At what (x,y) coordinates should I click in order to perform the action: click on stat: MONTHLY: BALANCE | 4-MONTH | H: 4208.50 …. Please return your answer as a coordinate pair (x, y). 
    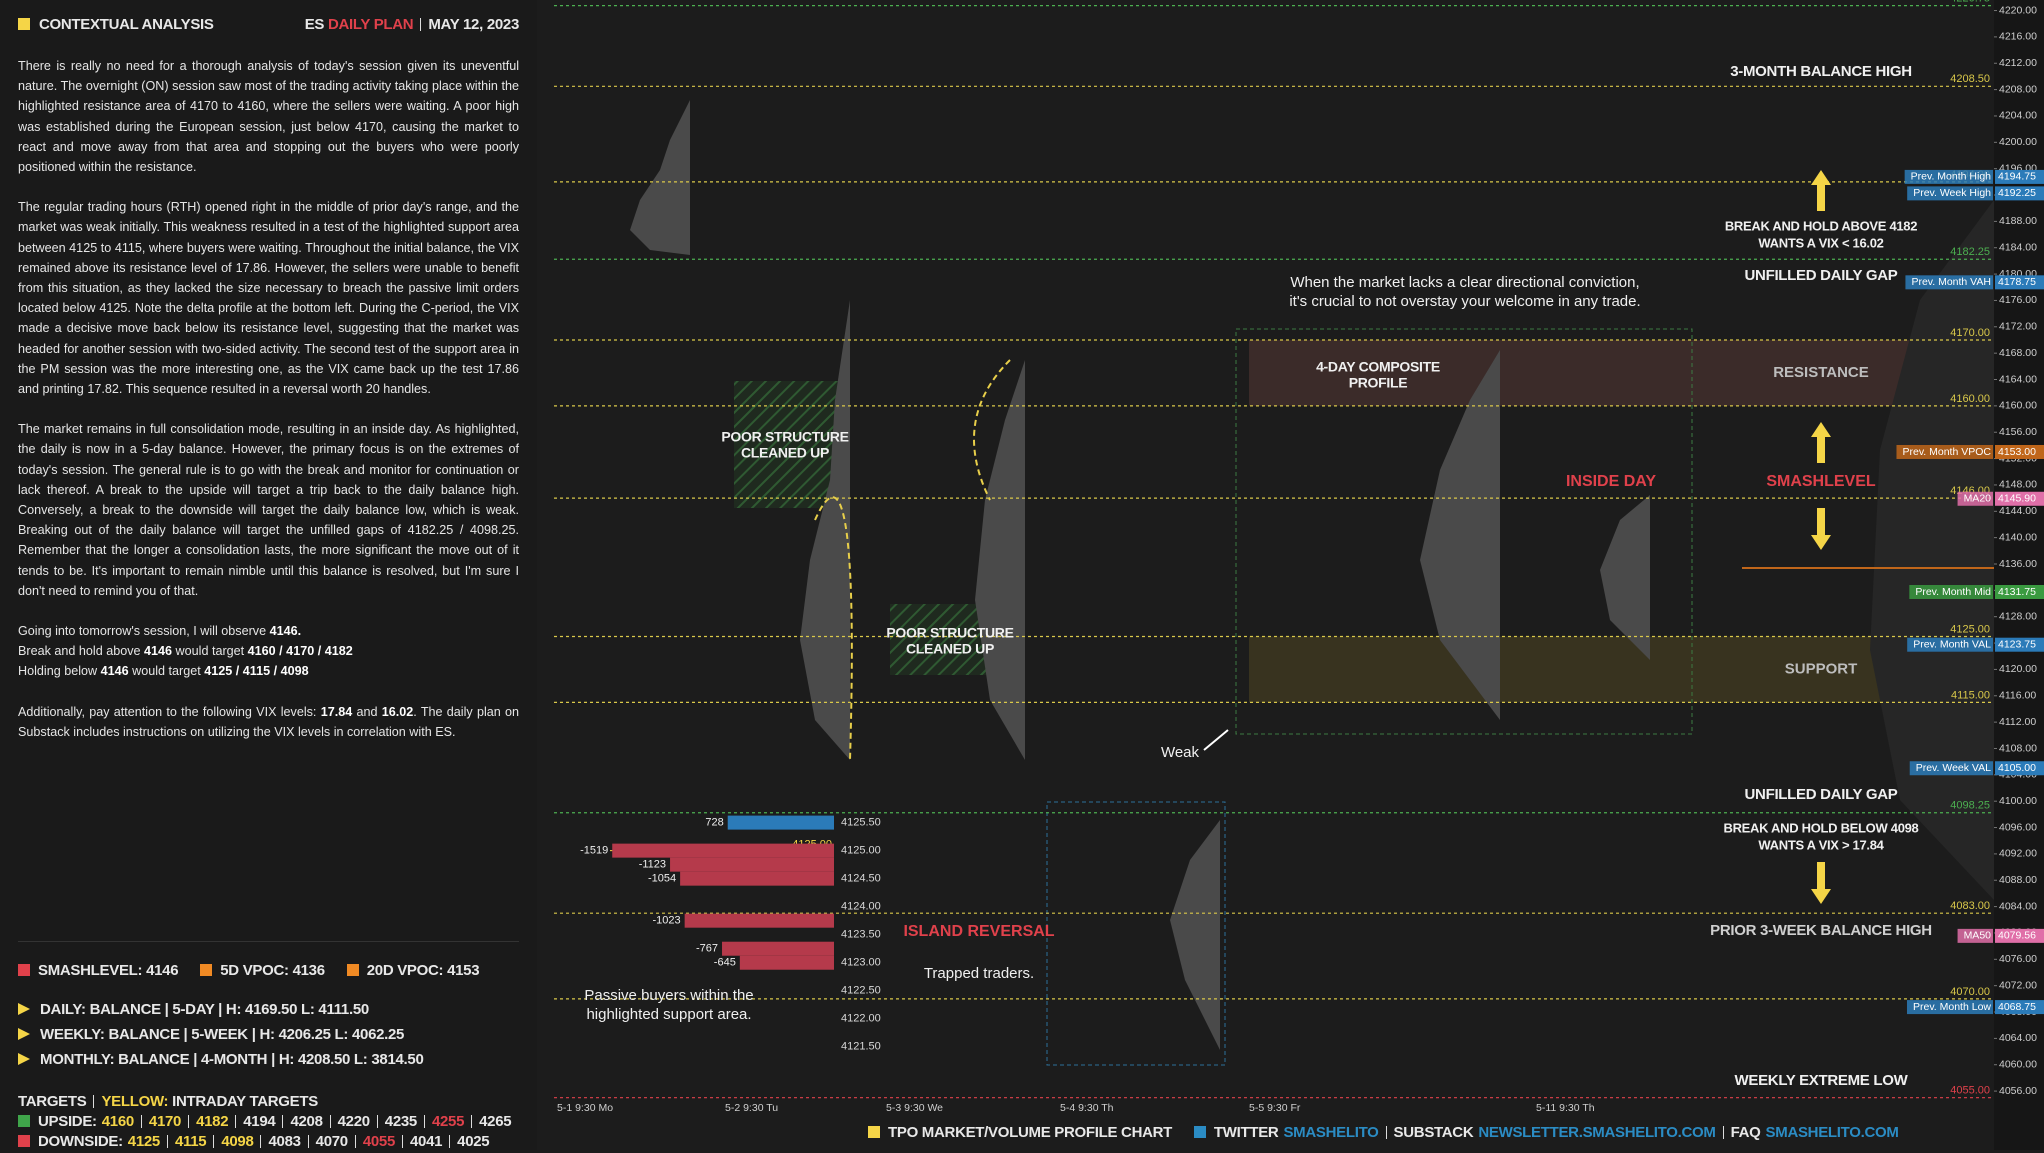
    Looking at the image, I should click on (264, 1061).